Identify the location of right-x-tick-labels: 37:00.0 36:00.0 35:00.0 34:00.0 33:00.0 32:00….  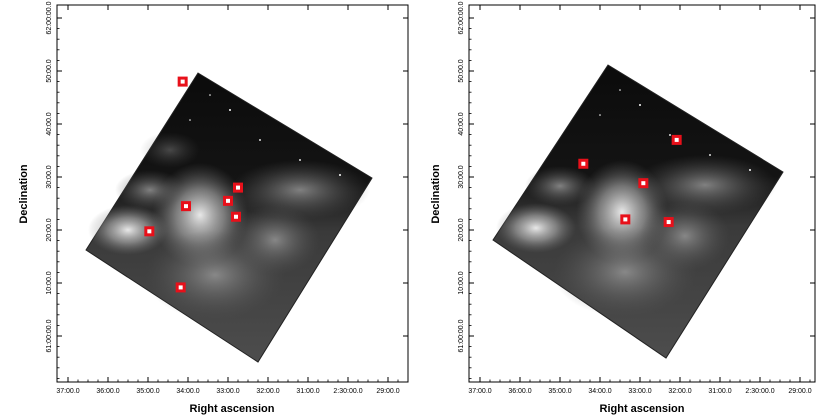
(639, 391).